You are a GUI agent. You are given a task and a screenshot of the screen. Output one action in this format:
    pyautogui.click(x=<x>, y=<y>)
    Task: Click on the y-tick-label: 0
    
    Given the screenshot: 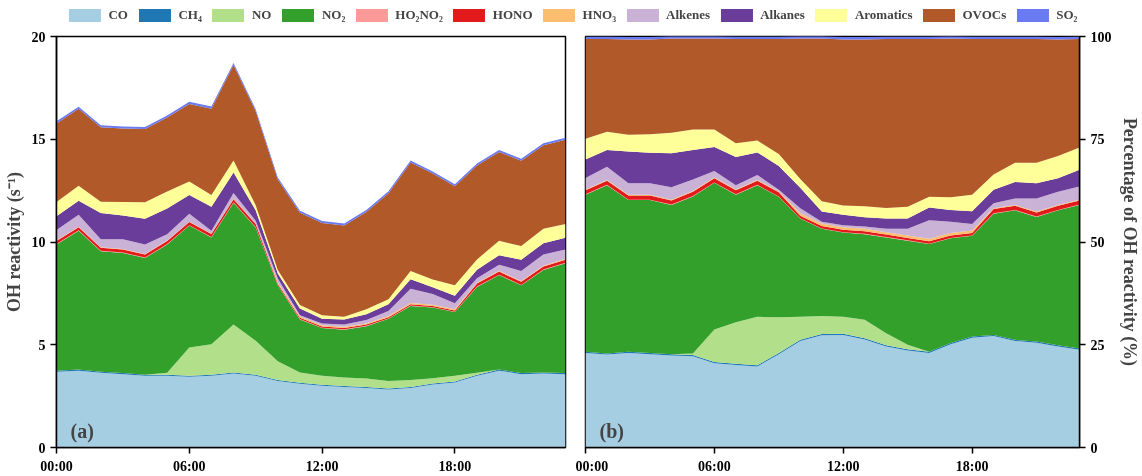 What is the action you would take?
    pyautogui.click(x=42, y=448)
    